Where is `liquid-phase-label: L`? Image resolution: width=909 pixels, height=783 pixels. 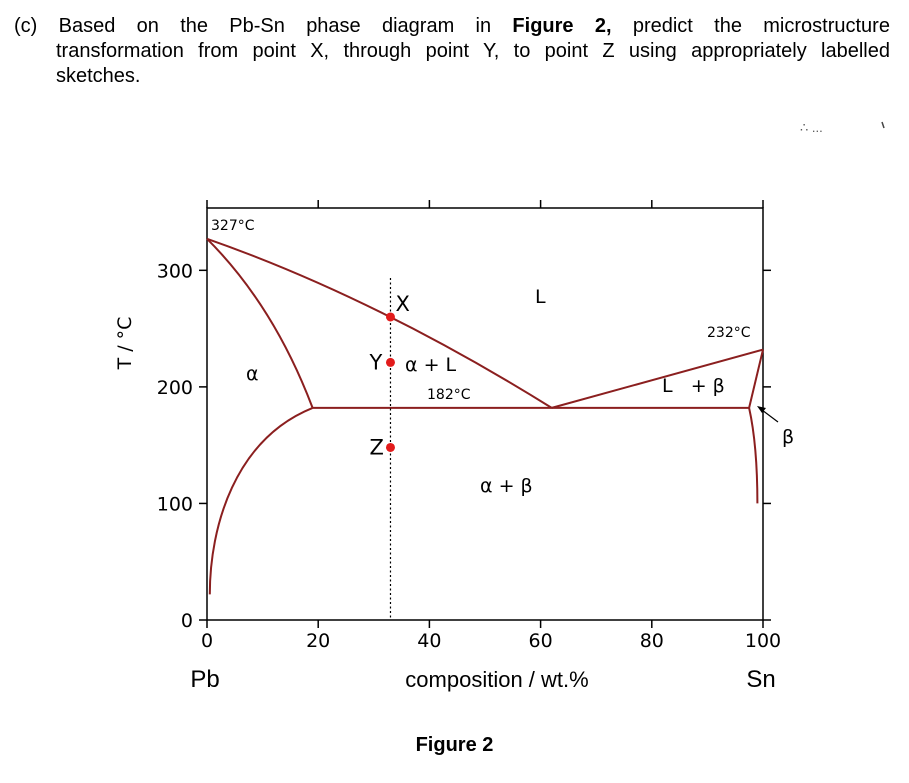 liquid-phase-label: L is located at coordinates (540, 297).